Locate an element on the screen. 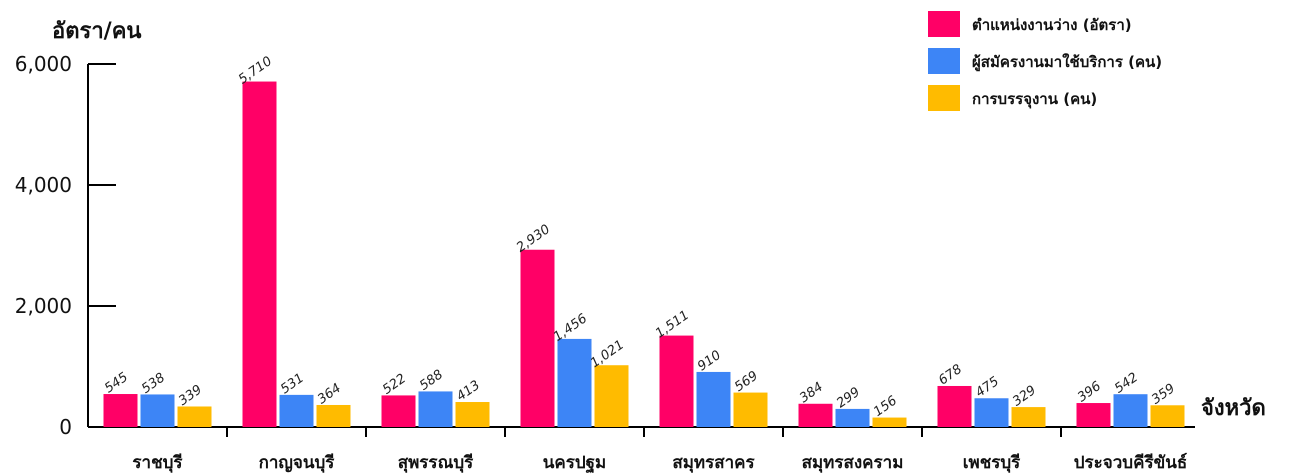 Image resolution: width=1295 pixels, height=475 pixels. data-label: 588 is located at coordinates (431, 380).